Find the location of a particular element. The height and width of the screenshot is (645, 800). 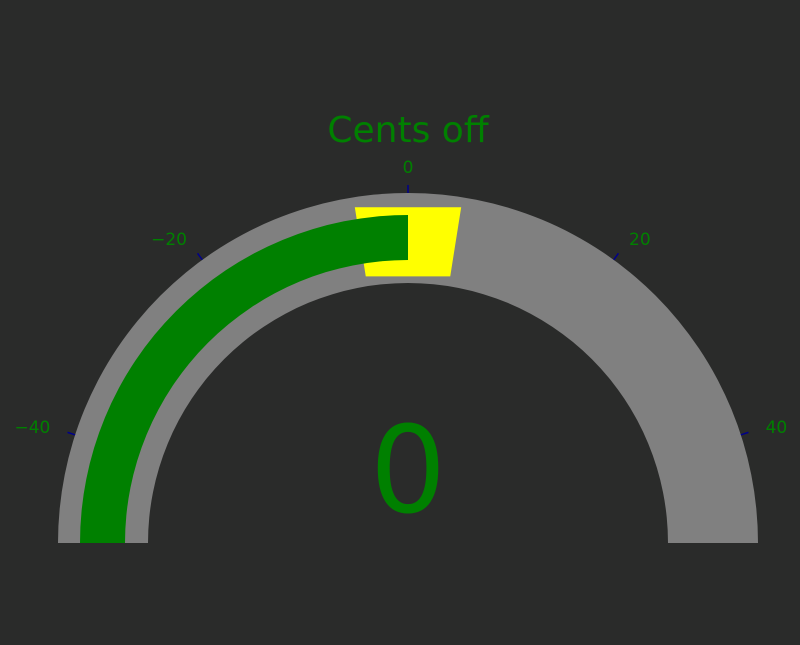

gauge-tick-label: 40 is located at coordinates (777, 428).